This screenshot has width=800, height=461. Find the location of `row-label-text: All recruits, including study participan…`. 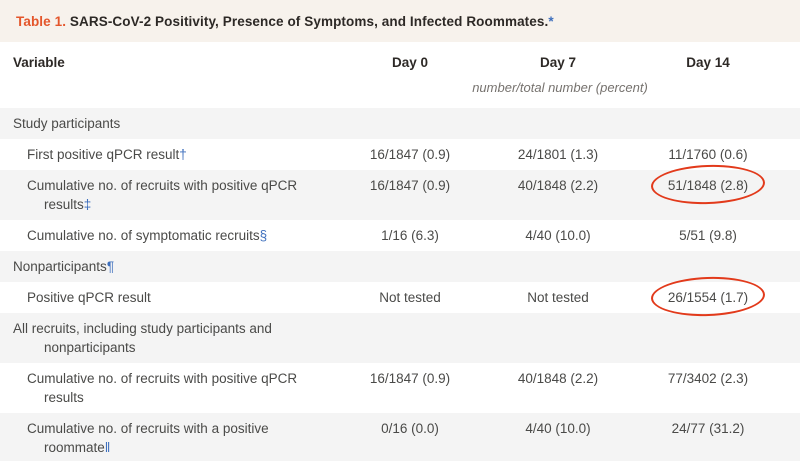

row-label-text: All recruits, including study participan… is located at coordinates (142, 338).